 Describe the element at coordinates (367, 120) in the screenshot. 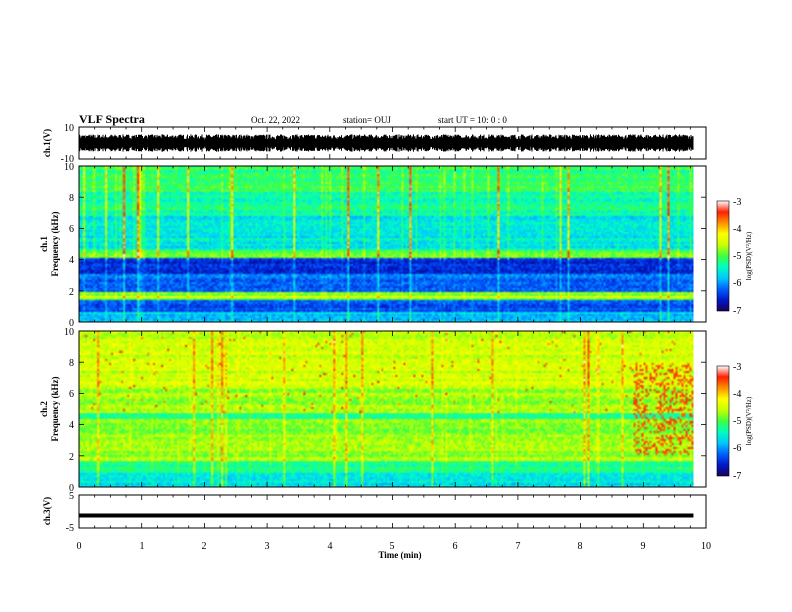

I see `figure-station: station= OUJ` at that location.